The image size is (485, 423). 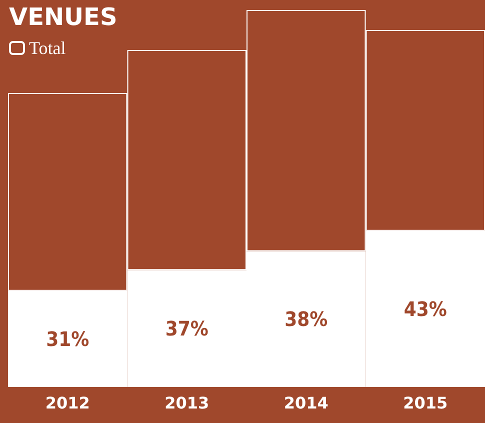 What do you see at coordinates (425, 403) in the screenshot?
I see `x-tick-label: 2015` at bounding box center [425, 403].